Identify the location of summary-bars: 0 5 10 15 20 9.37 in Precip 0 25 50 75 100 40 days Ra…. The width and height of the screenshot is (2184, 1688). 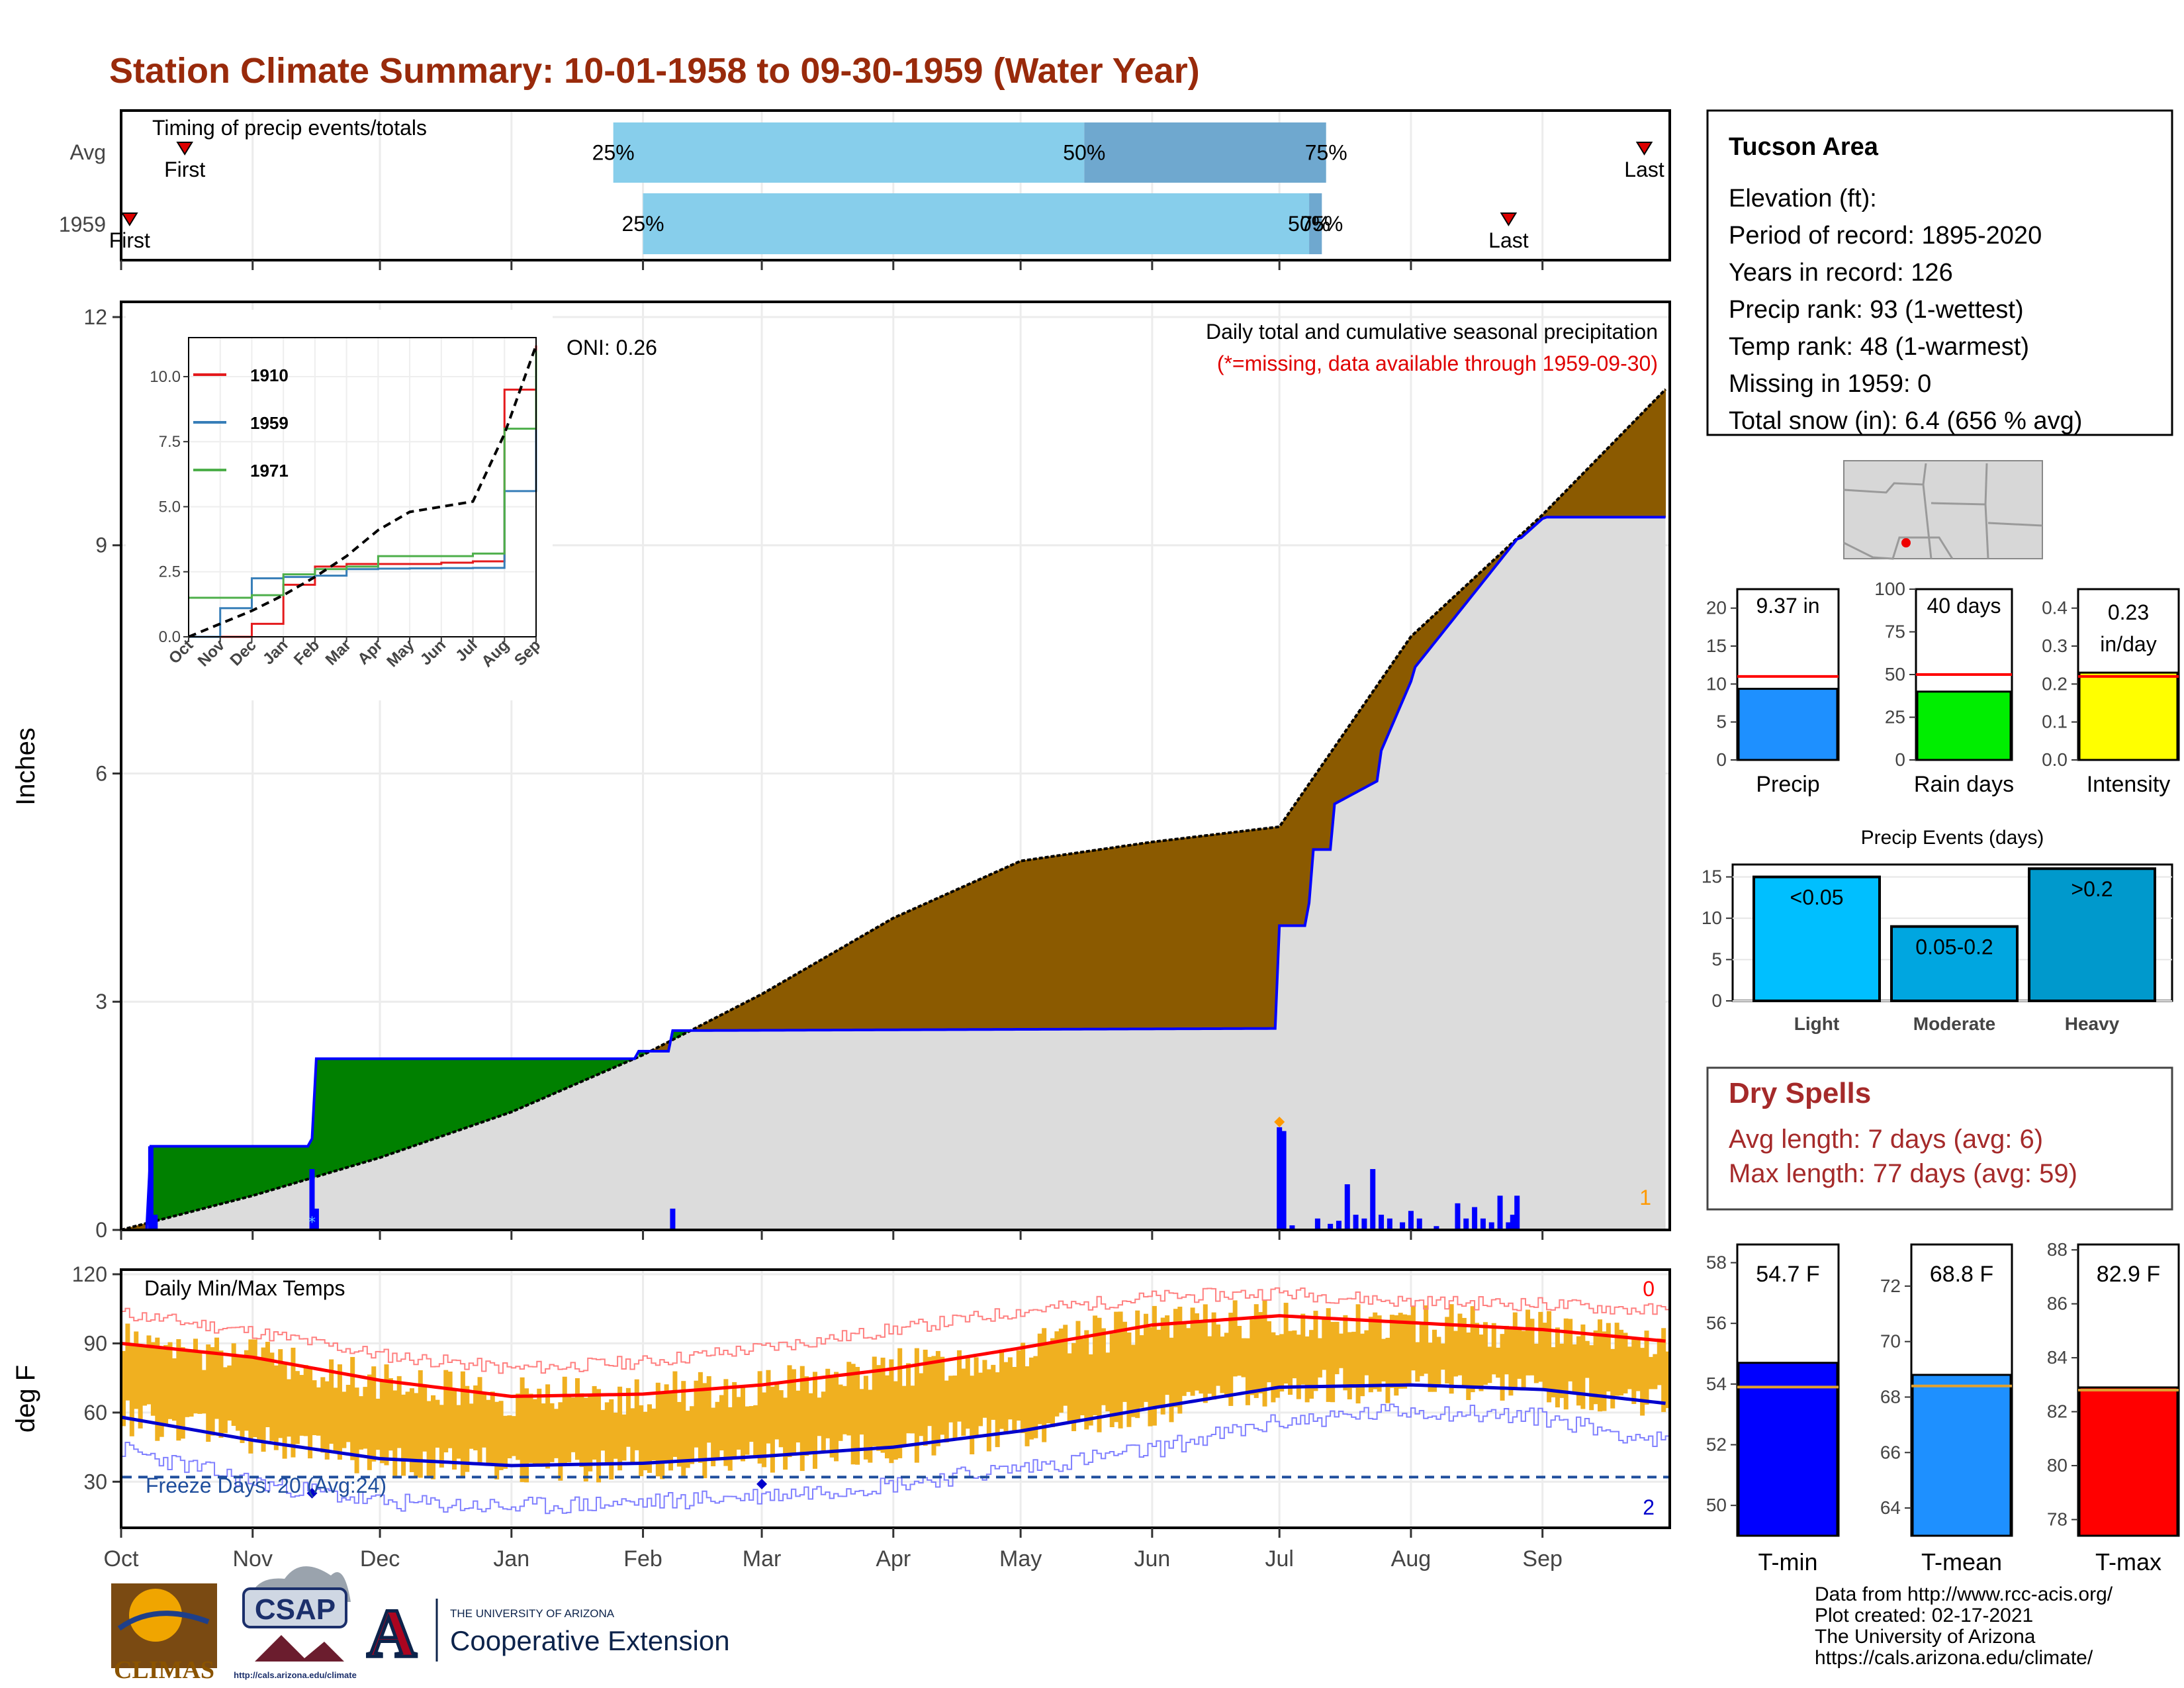
(1943, 688).